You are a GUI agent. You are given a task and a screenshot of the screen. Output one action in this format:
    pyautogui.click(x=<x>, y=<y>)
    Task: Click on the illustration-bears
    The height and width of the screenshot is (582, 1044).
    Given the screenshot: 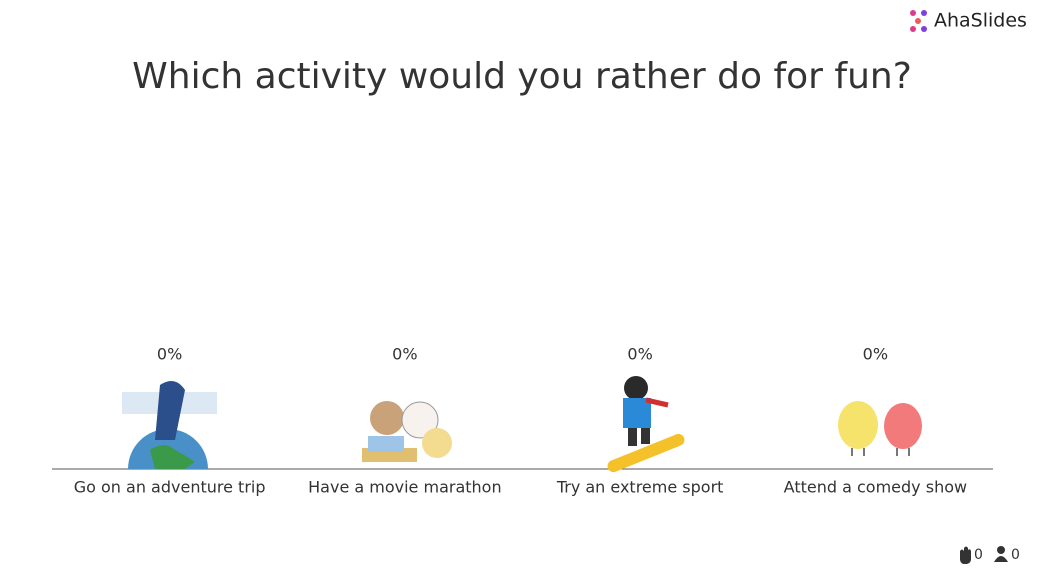 What is the action you would take?
    pyautogui.click(x=407, y=431)
    